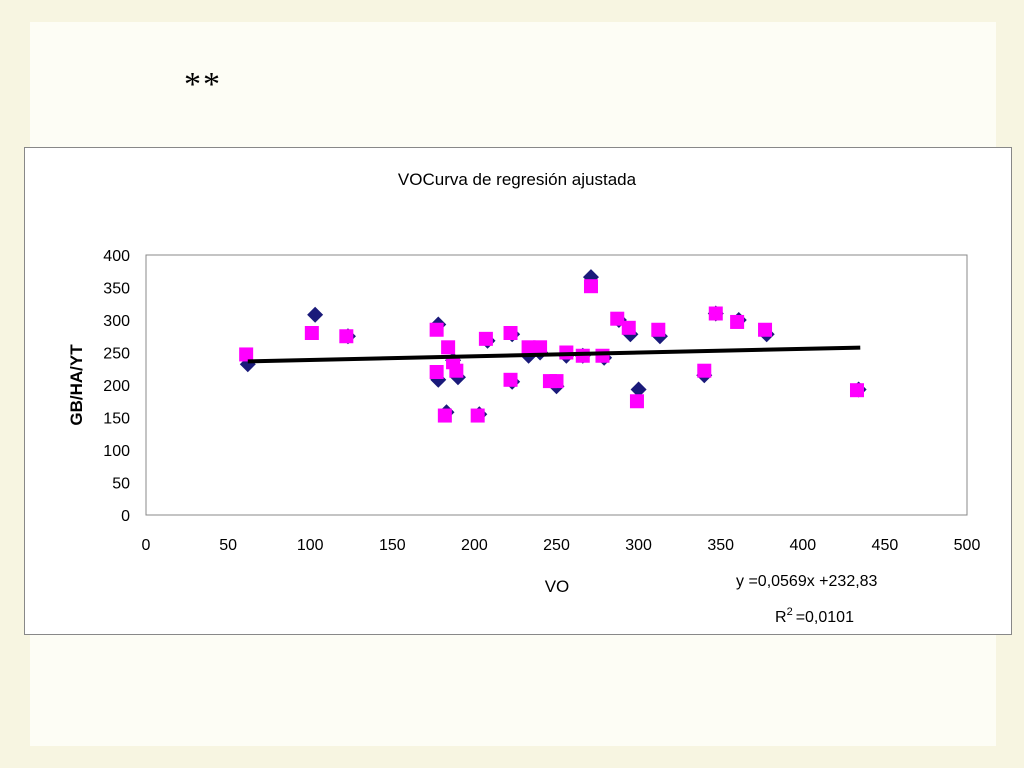 This screenshot has width=1024, height=768. What do you see at coordinates (116, 451) in the screenshot?
I see `y-tick-label: 100` at bounding box center [116, 451].